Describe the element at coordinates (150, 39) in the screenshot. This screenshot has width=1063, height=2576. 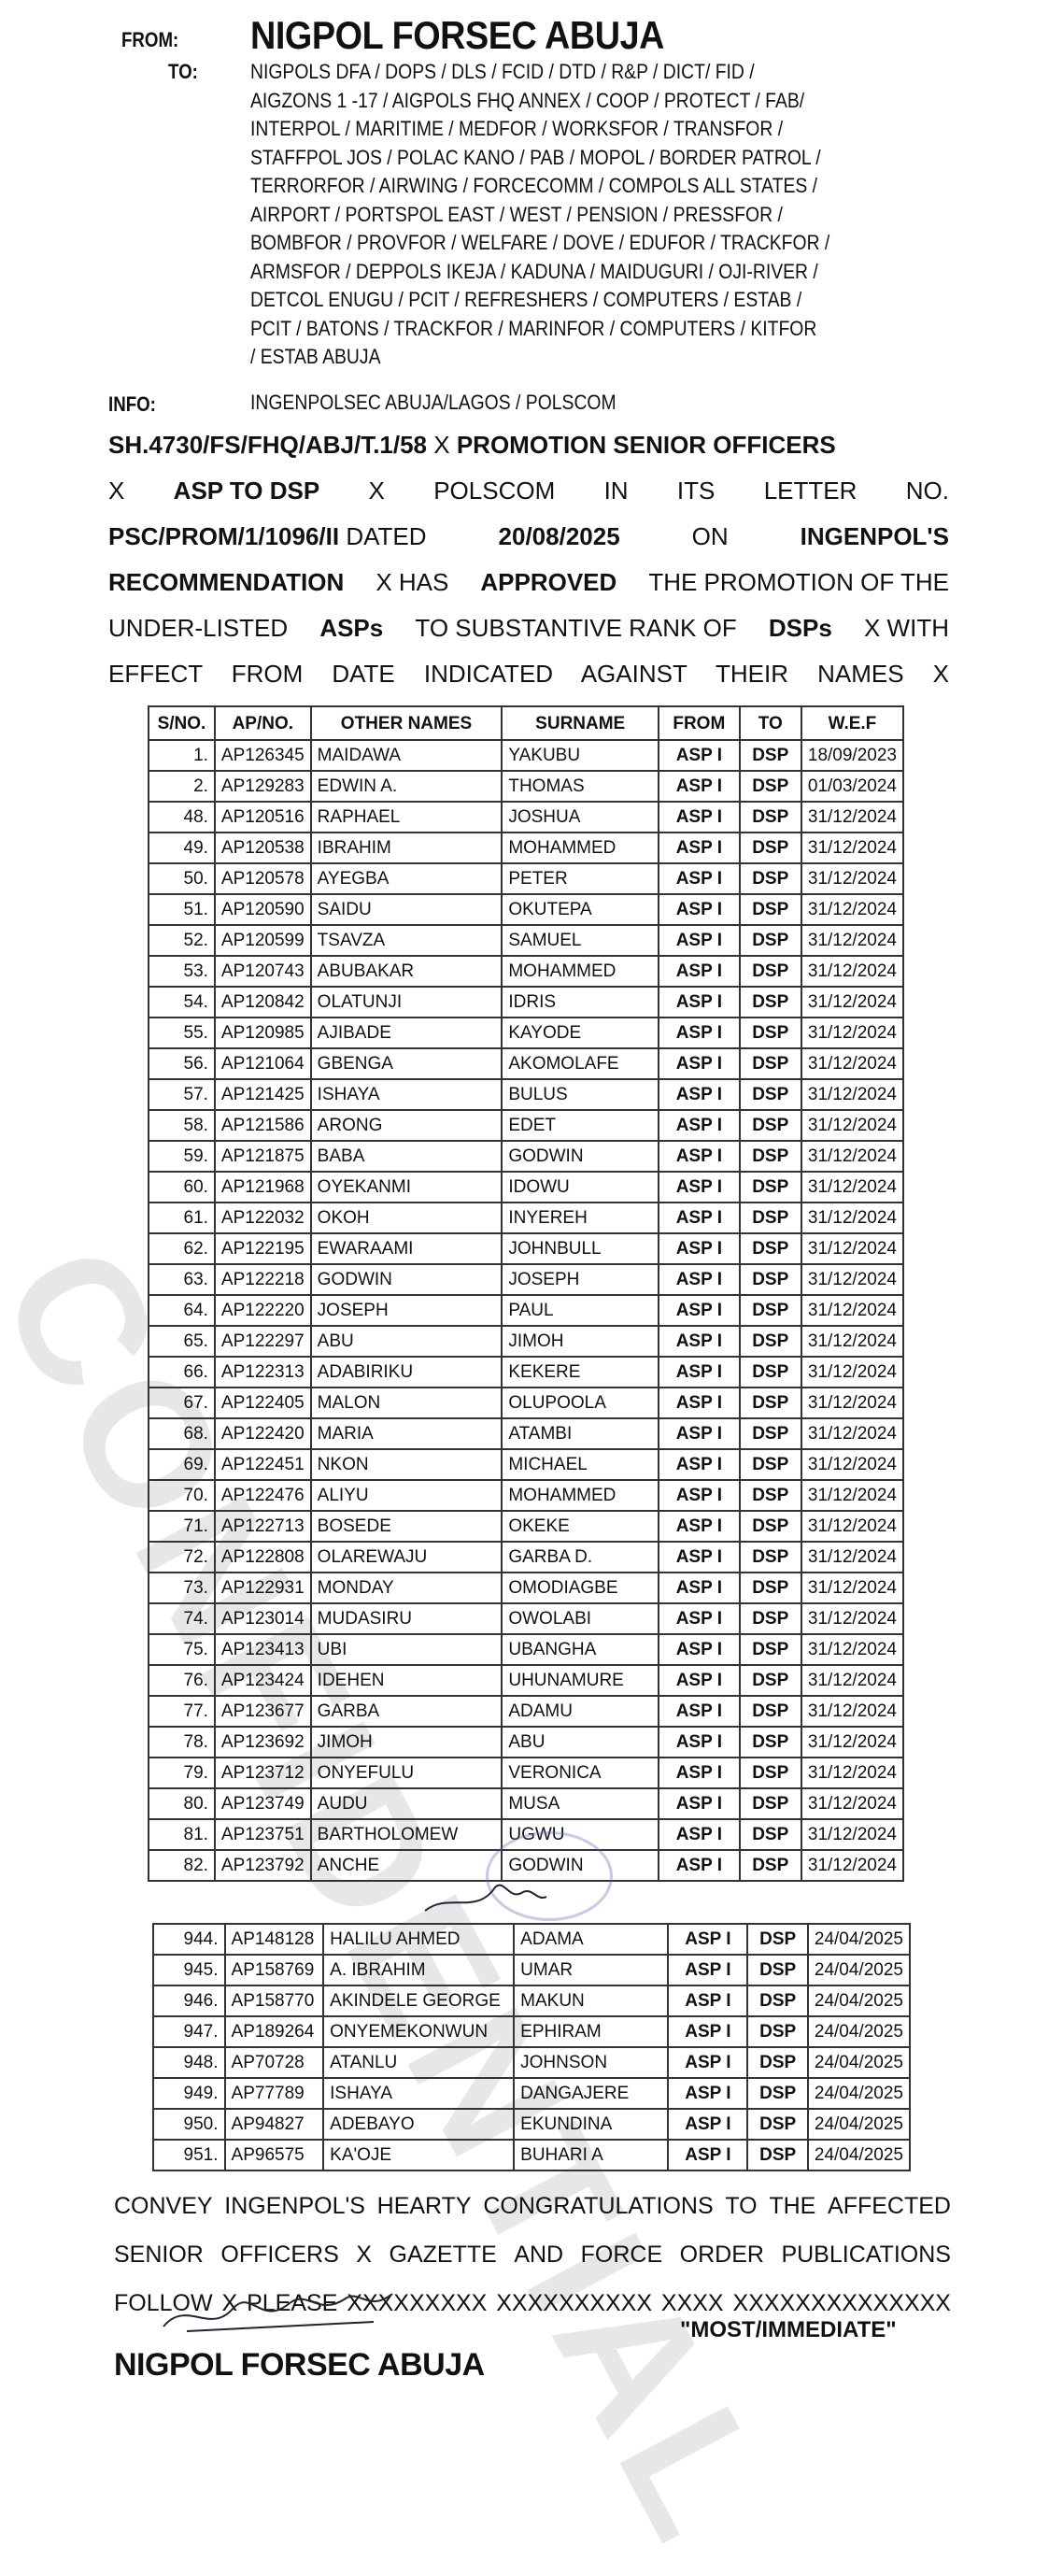
I see `from-label: FROM:` at that location.